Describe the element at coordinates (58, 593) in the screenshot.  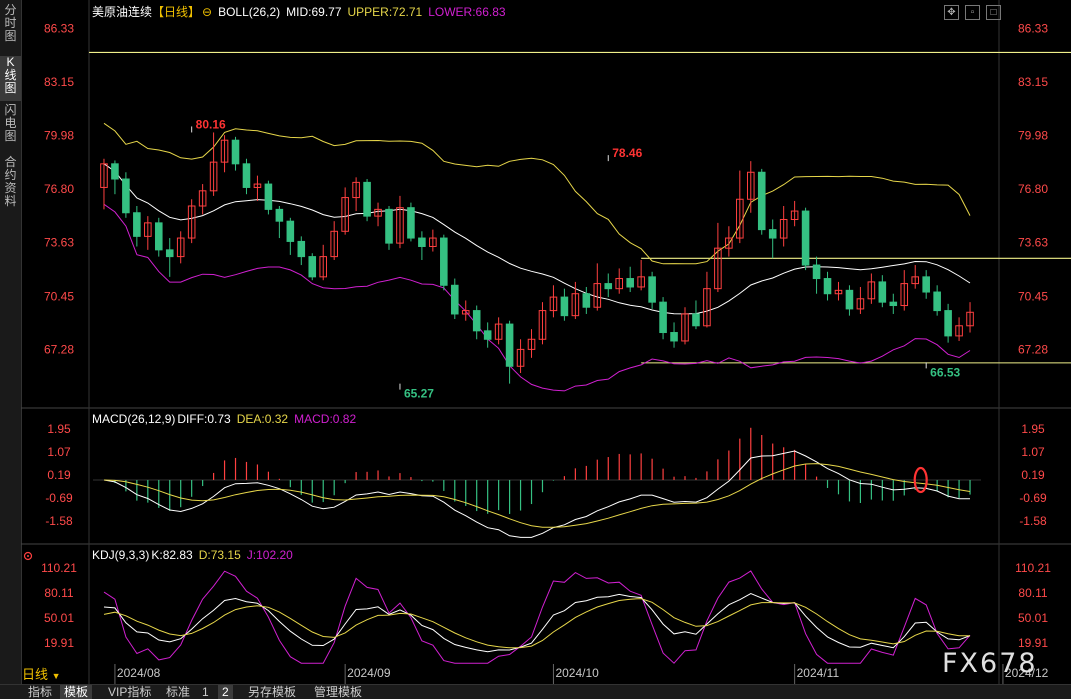
I see `y-tick-label-left: 80.11` at that location.